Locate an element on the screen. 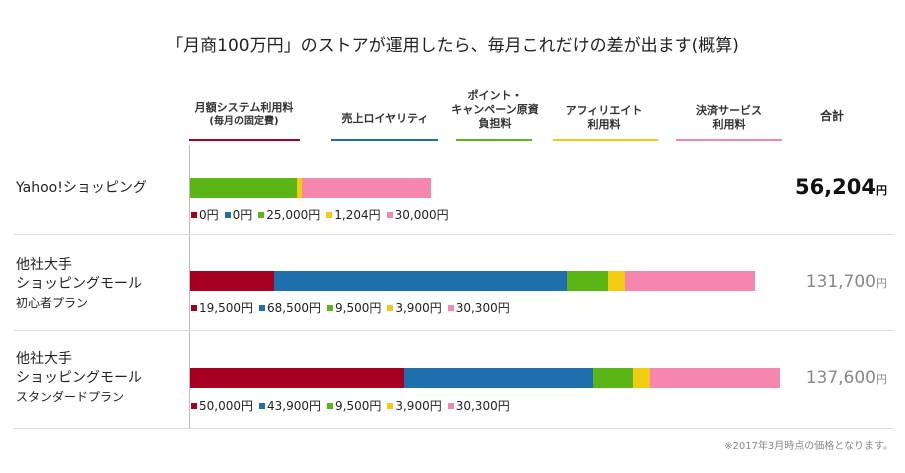 The height and width of the screenshot is (473, 905). row-label-line: Yahoo!ショッピング is located at coordinates (81, 188).